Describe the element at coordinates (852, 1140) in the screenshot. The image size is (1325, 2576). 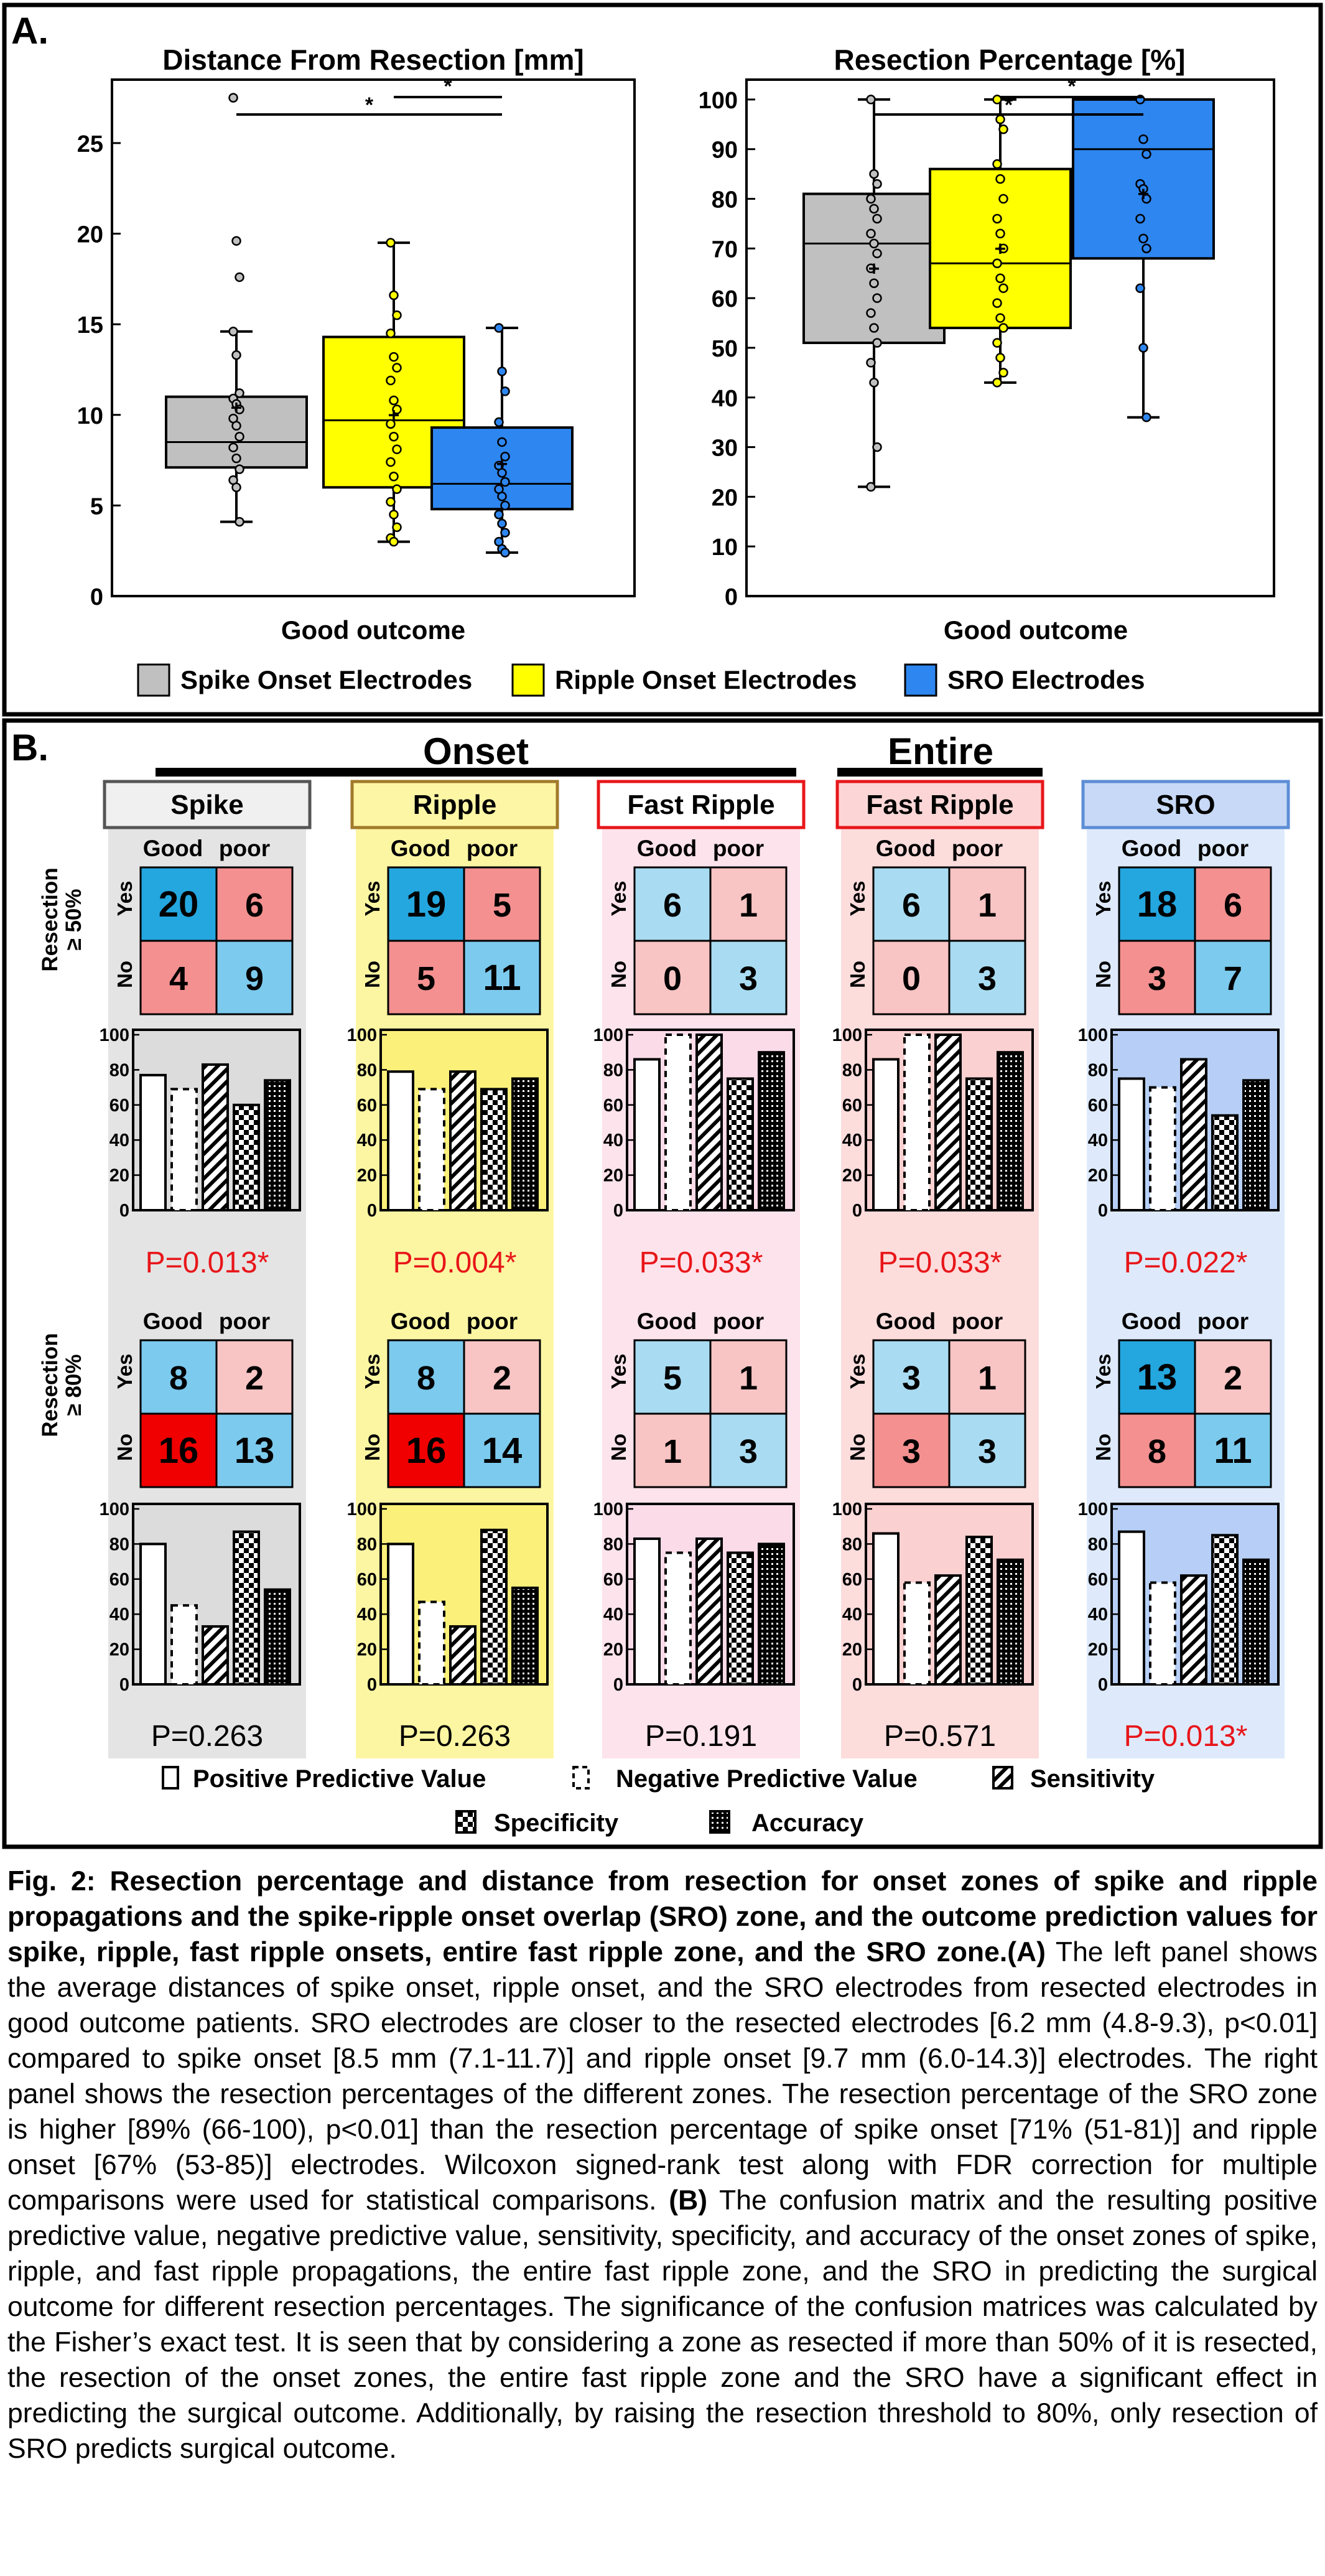
I see `r50-tick-label: 40` at that location.